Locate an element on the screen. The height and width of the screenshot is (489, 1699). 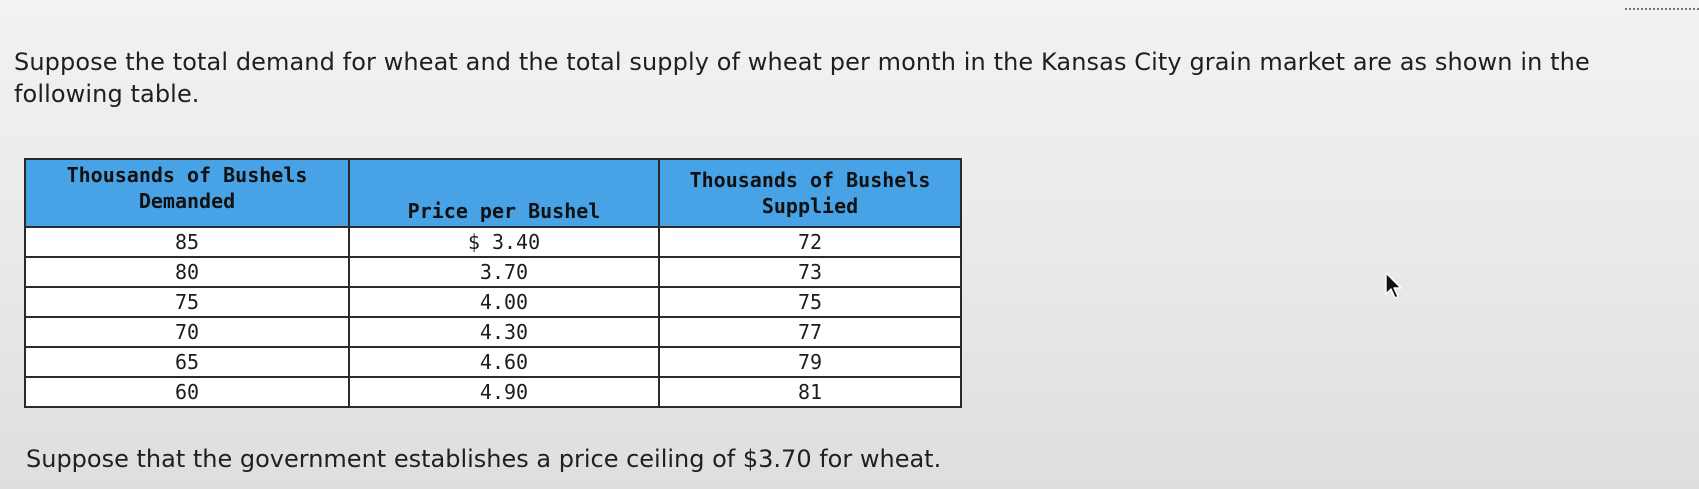
table-row: 70 4.30 77 is located at coordinates (493, 332).